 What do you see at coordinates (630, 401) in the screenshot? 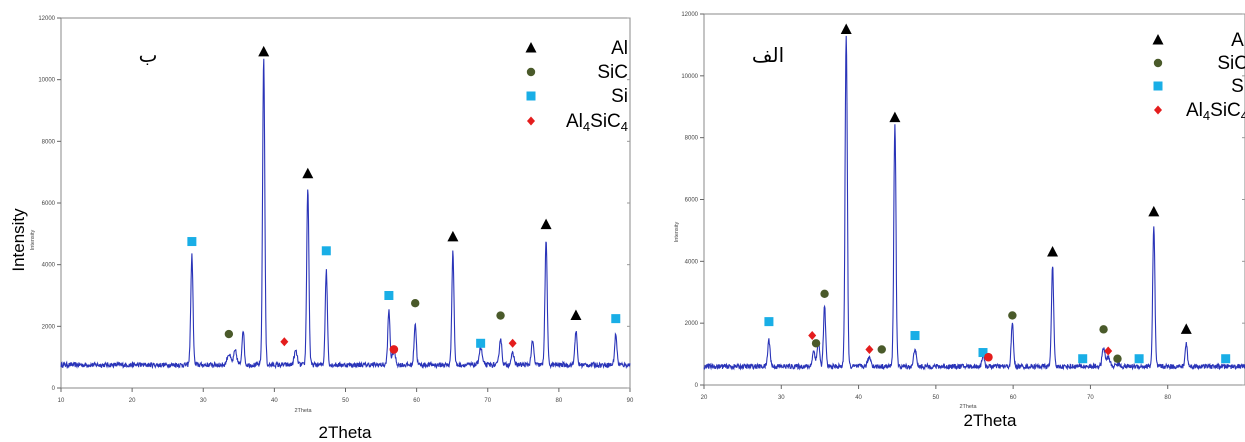
I see `x-tick-label: 90` at bounding box center [630, 401].